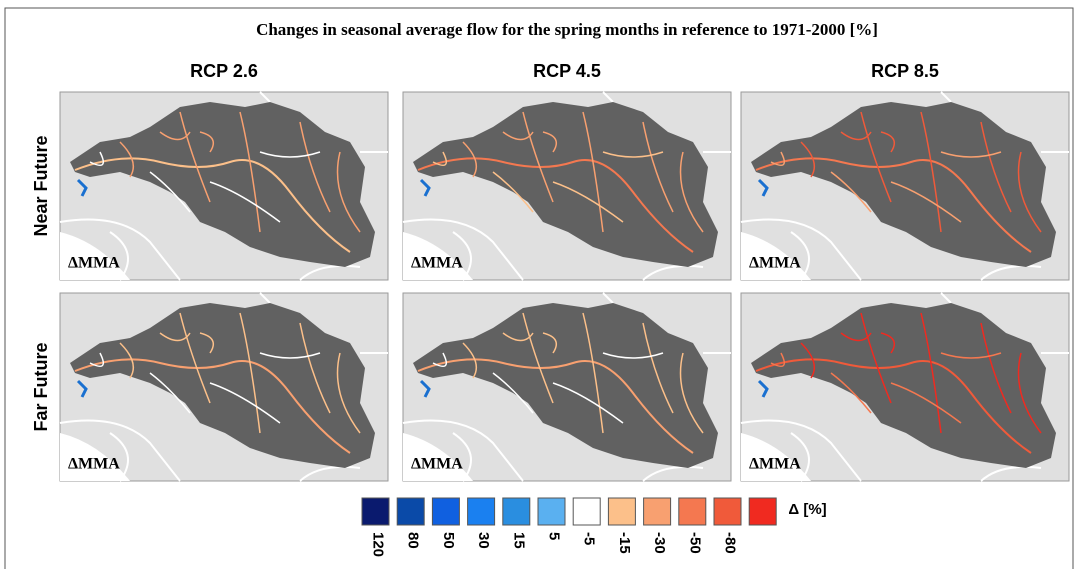 The width and height of the screenshot is (1075, 569). Describe the element at coordinates (224, 71) in the screenshot. I see `column-header: RCP 2.6` at that location.